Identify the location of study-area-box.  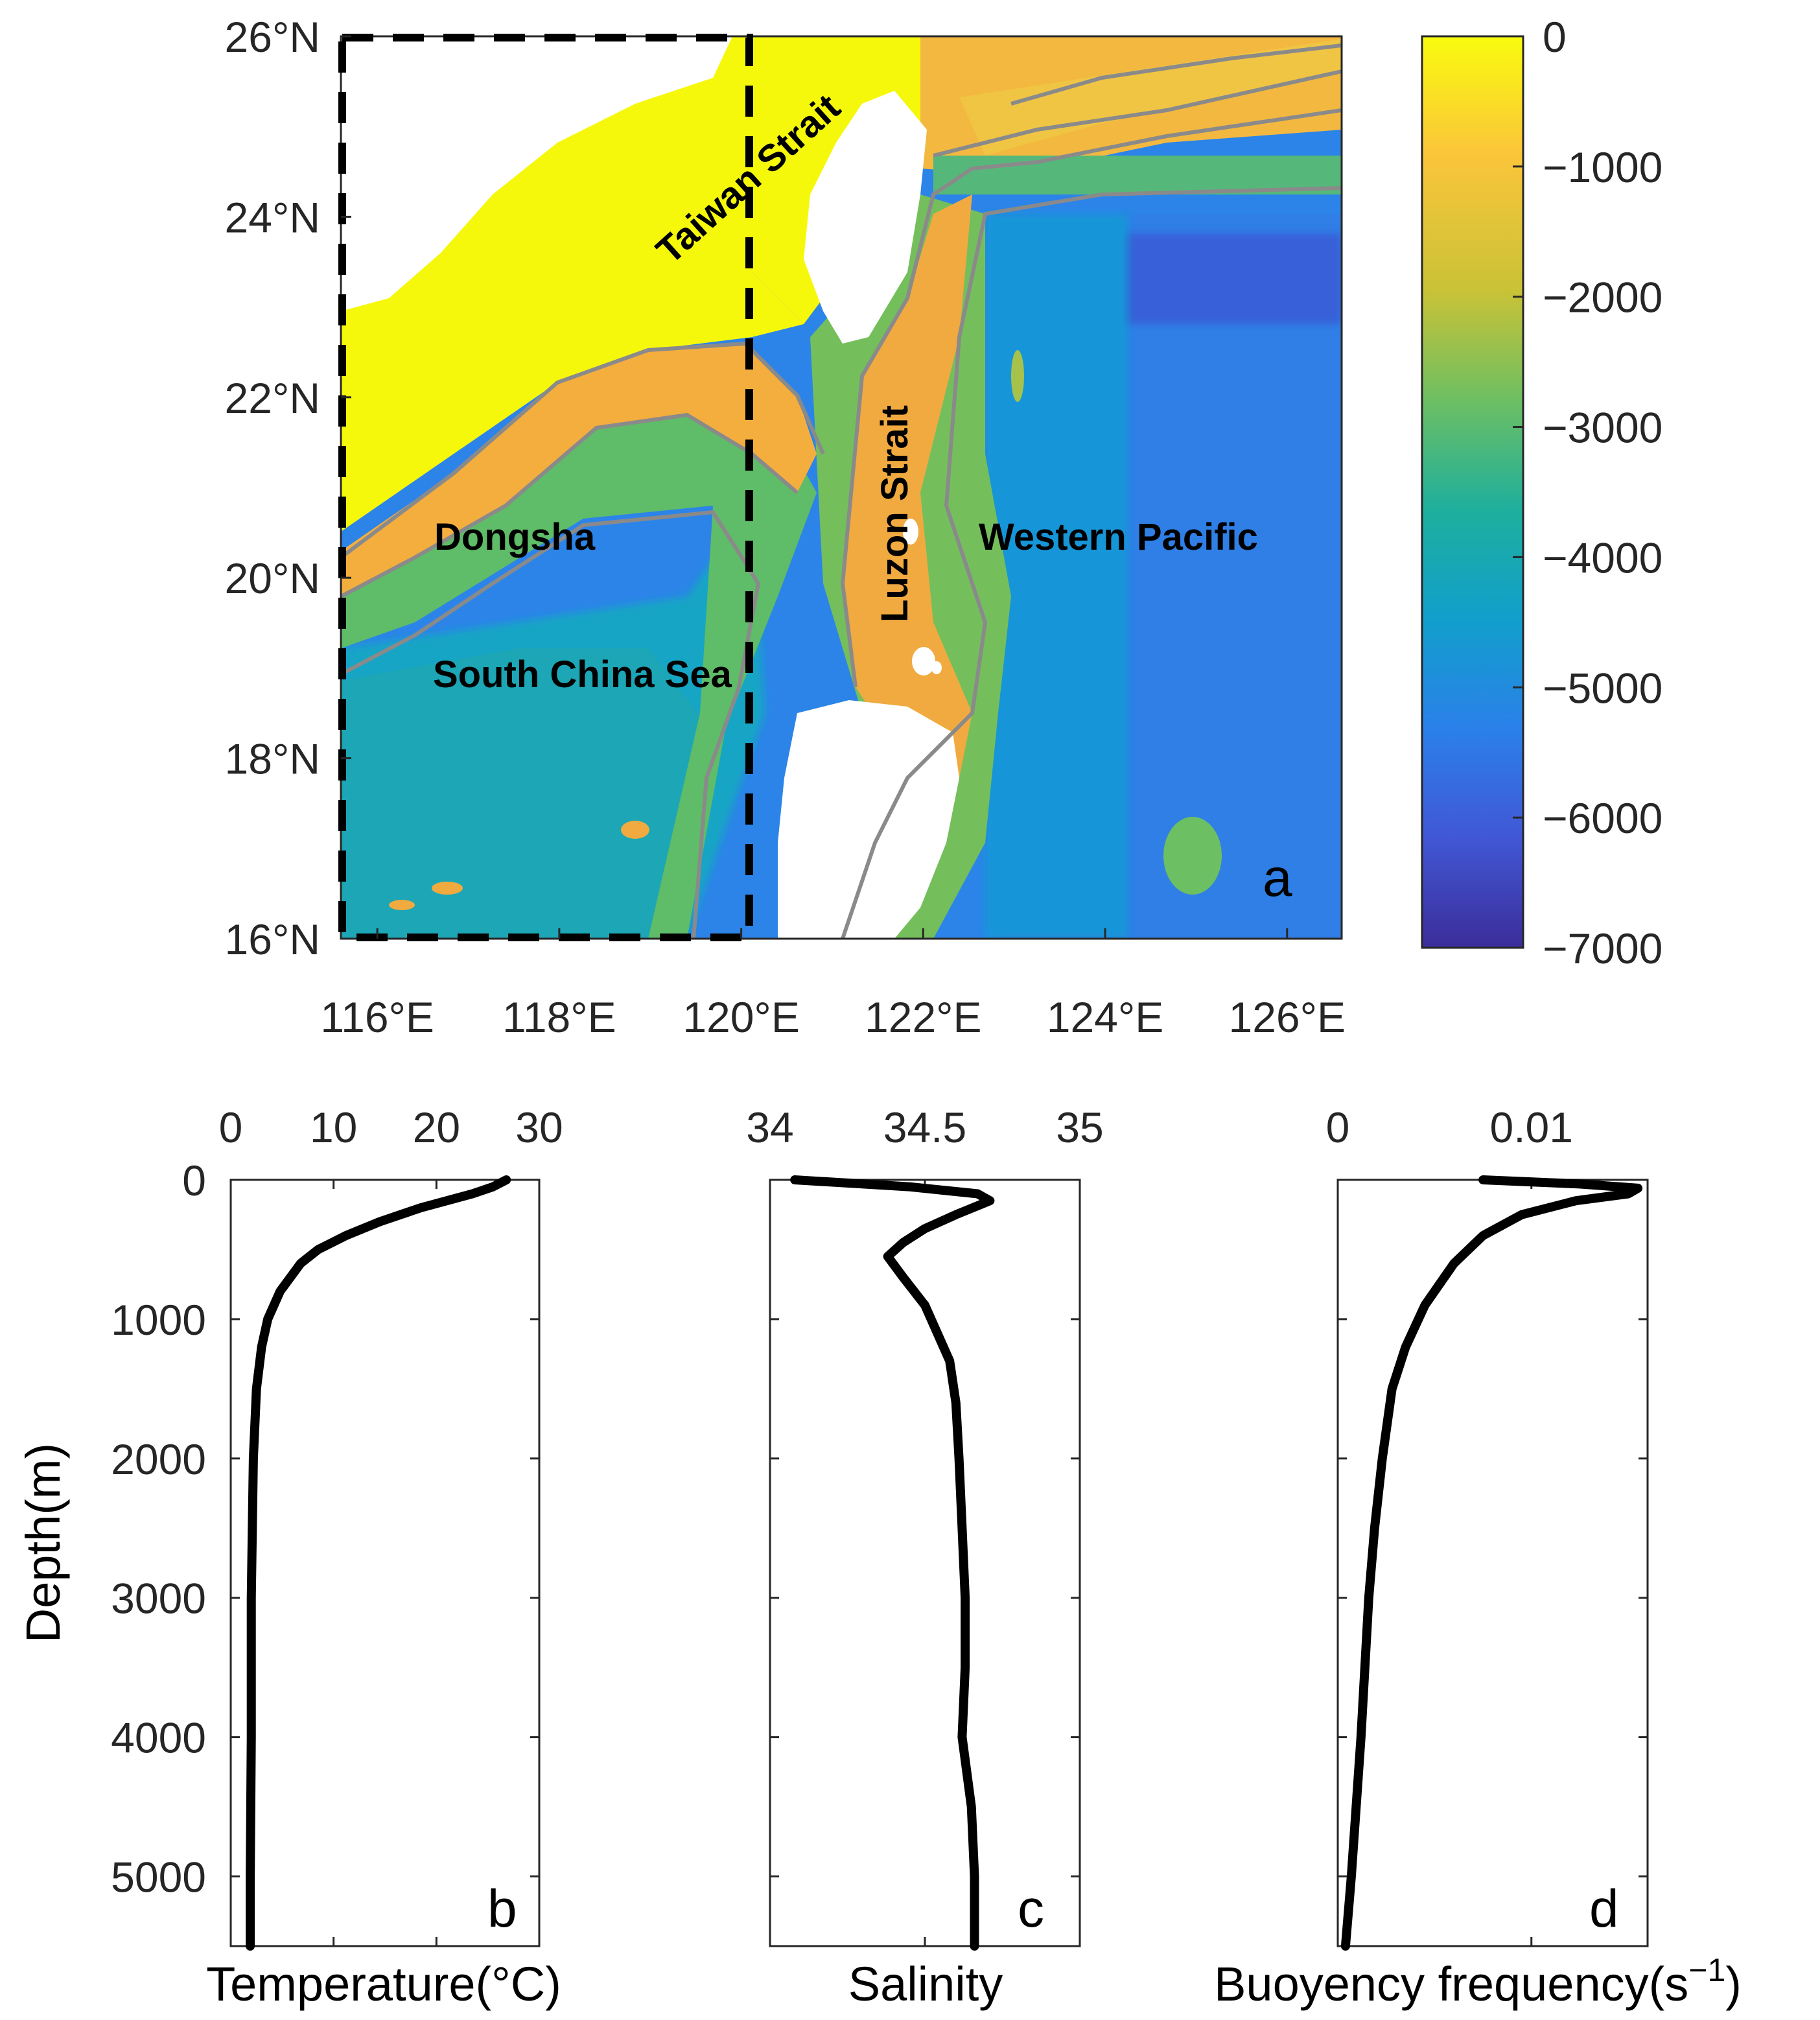
(545, 487).